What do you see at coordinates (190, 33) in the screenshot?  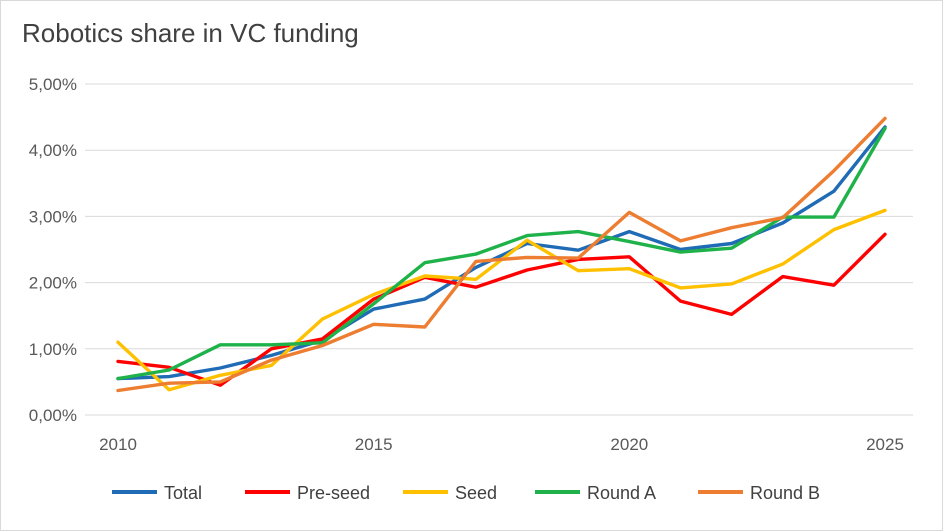 I see `chart-title: Robotics share in VC funding` at bounding box center [190, 33].